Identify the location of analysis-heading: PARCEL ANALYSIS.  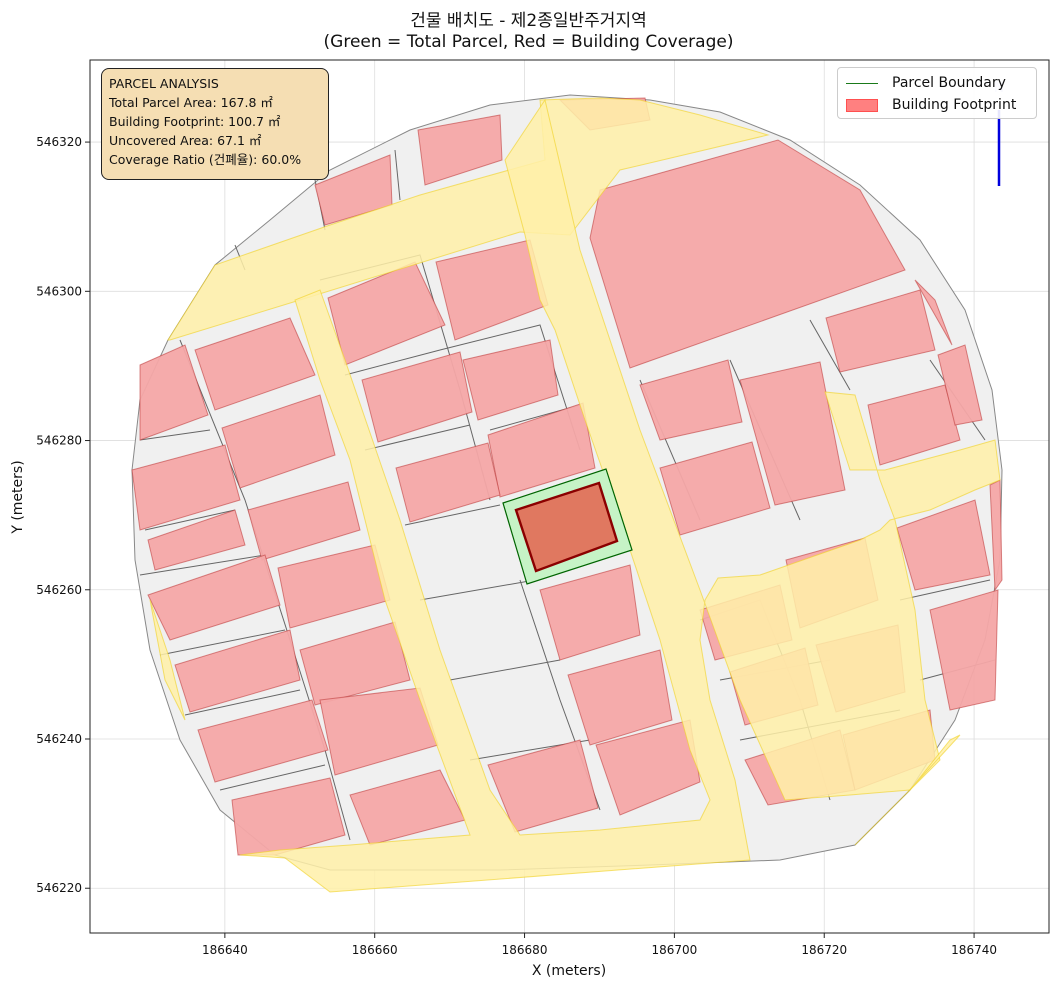
(164, 83).